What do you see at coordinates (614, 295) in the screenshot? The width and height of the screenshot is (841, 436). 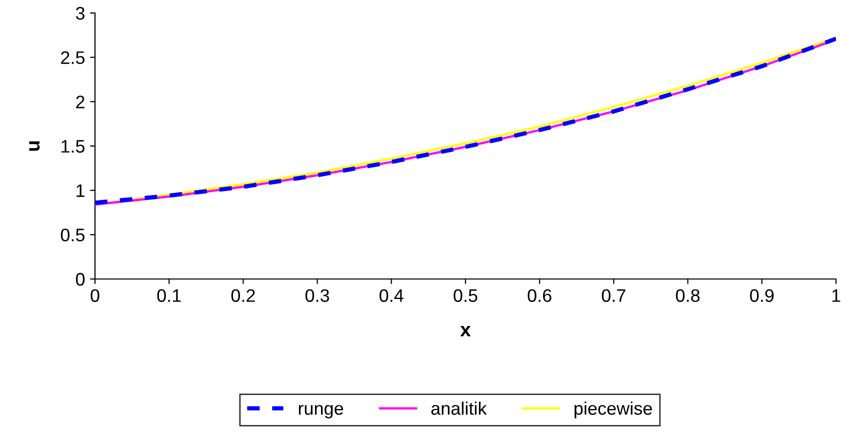 I see `x-tick-label: 0.7` at bounding box center [614, 295].